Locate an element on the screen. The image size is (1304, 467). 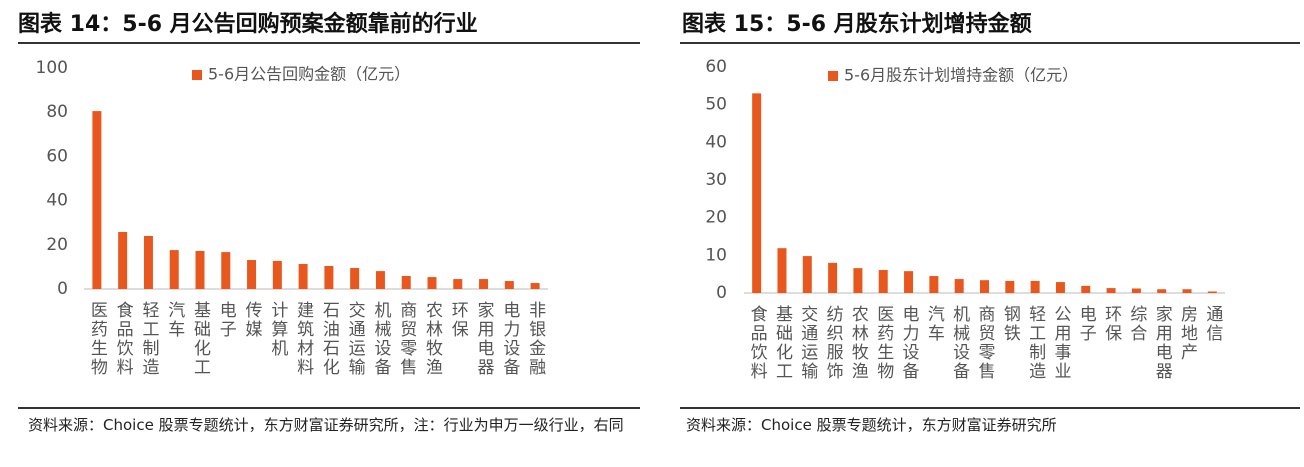
x-tick-label: 房地产 is located at coordinates (1187, 333).